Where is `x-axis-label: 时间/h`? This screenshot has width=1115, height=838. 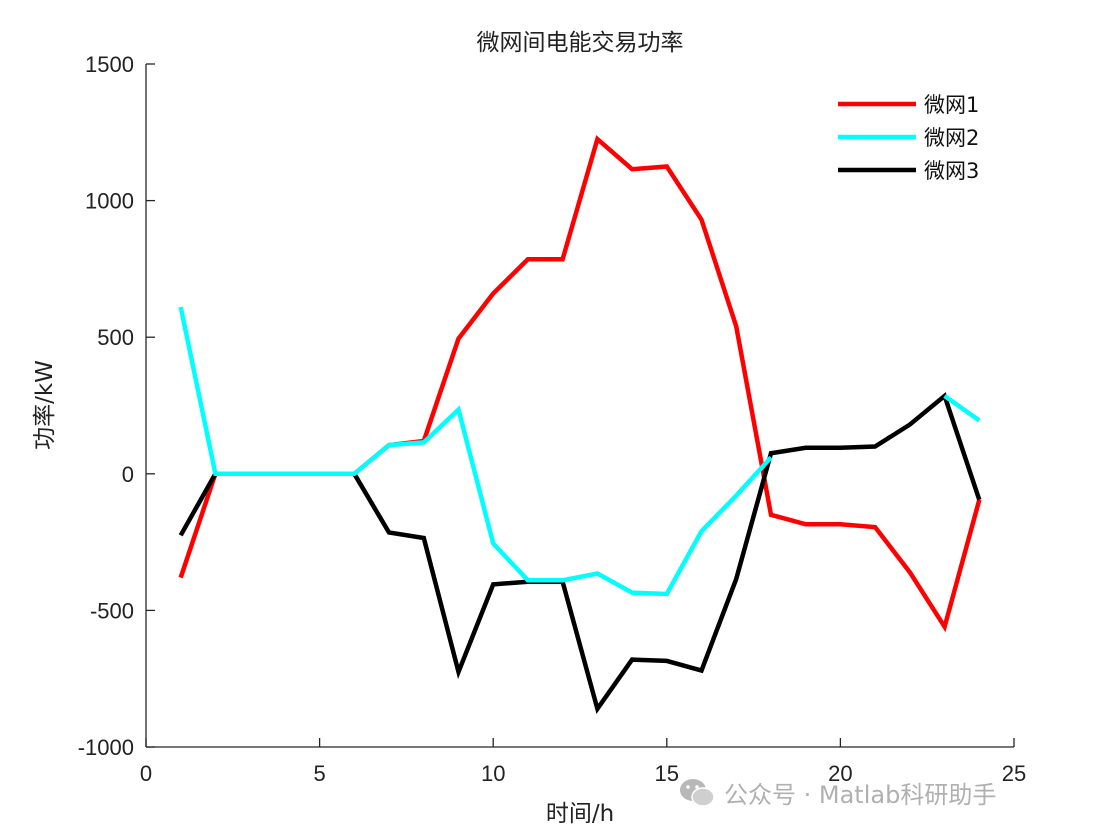
x-axis-label: 时间/h is located at coordinates (580, 814).